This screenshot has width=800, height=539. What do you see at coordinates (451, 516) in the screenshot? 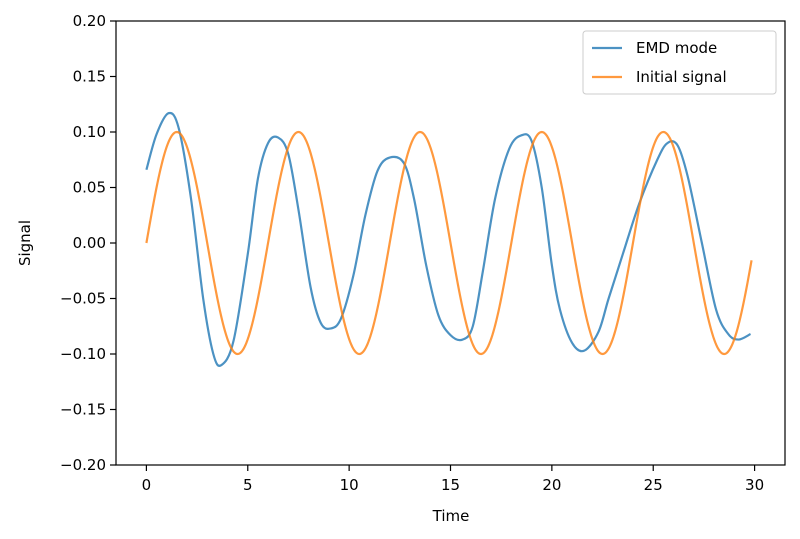
I see `x-axis-label: Time` at bounding box center [451, 516].